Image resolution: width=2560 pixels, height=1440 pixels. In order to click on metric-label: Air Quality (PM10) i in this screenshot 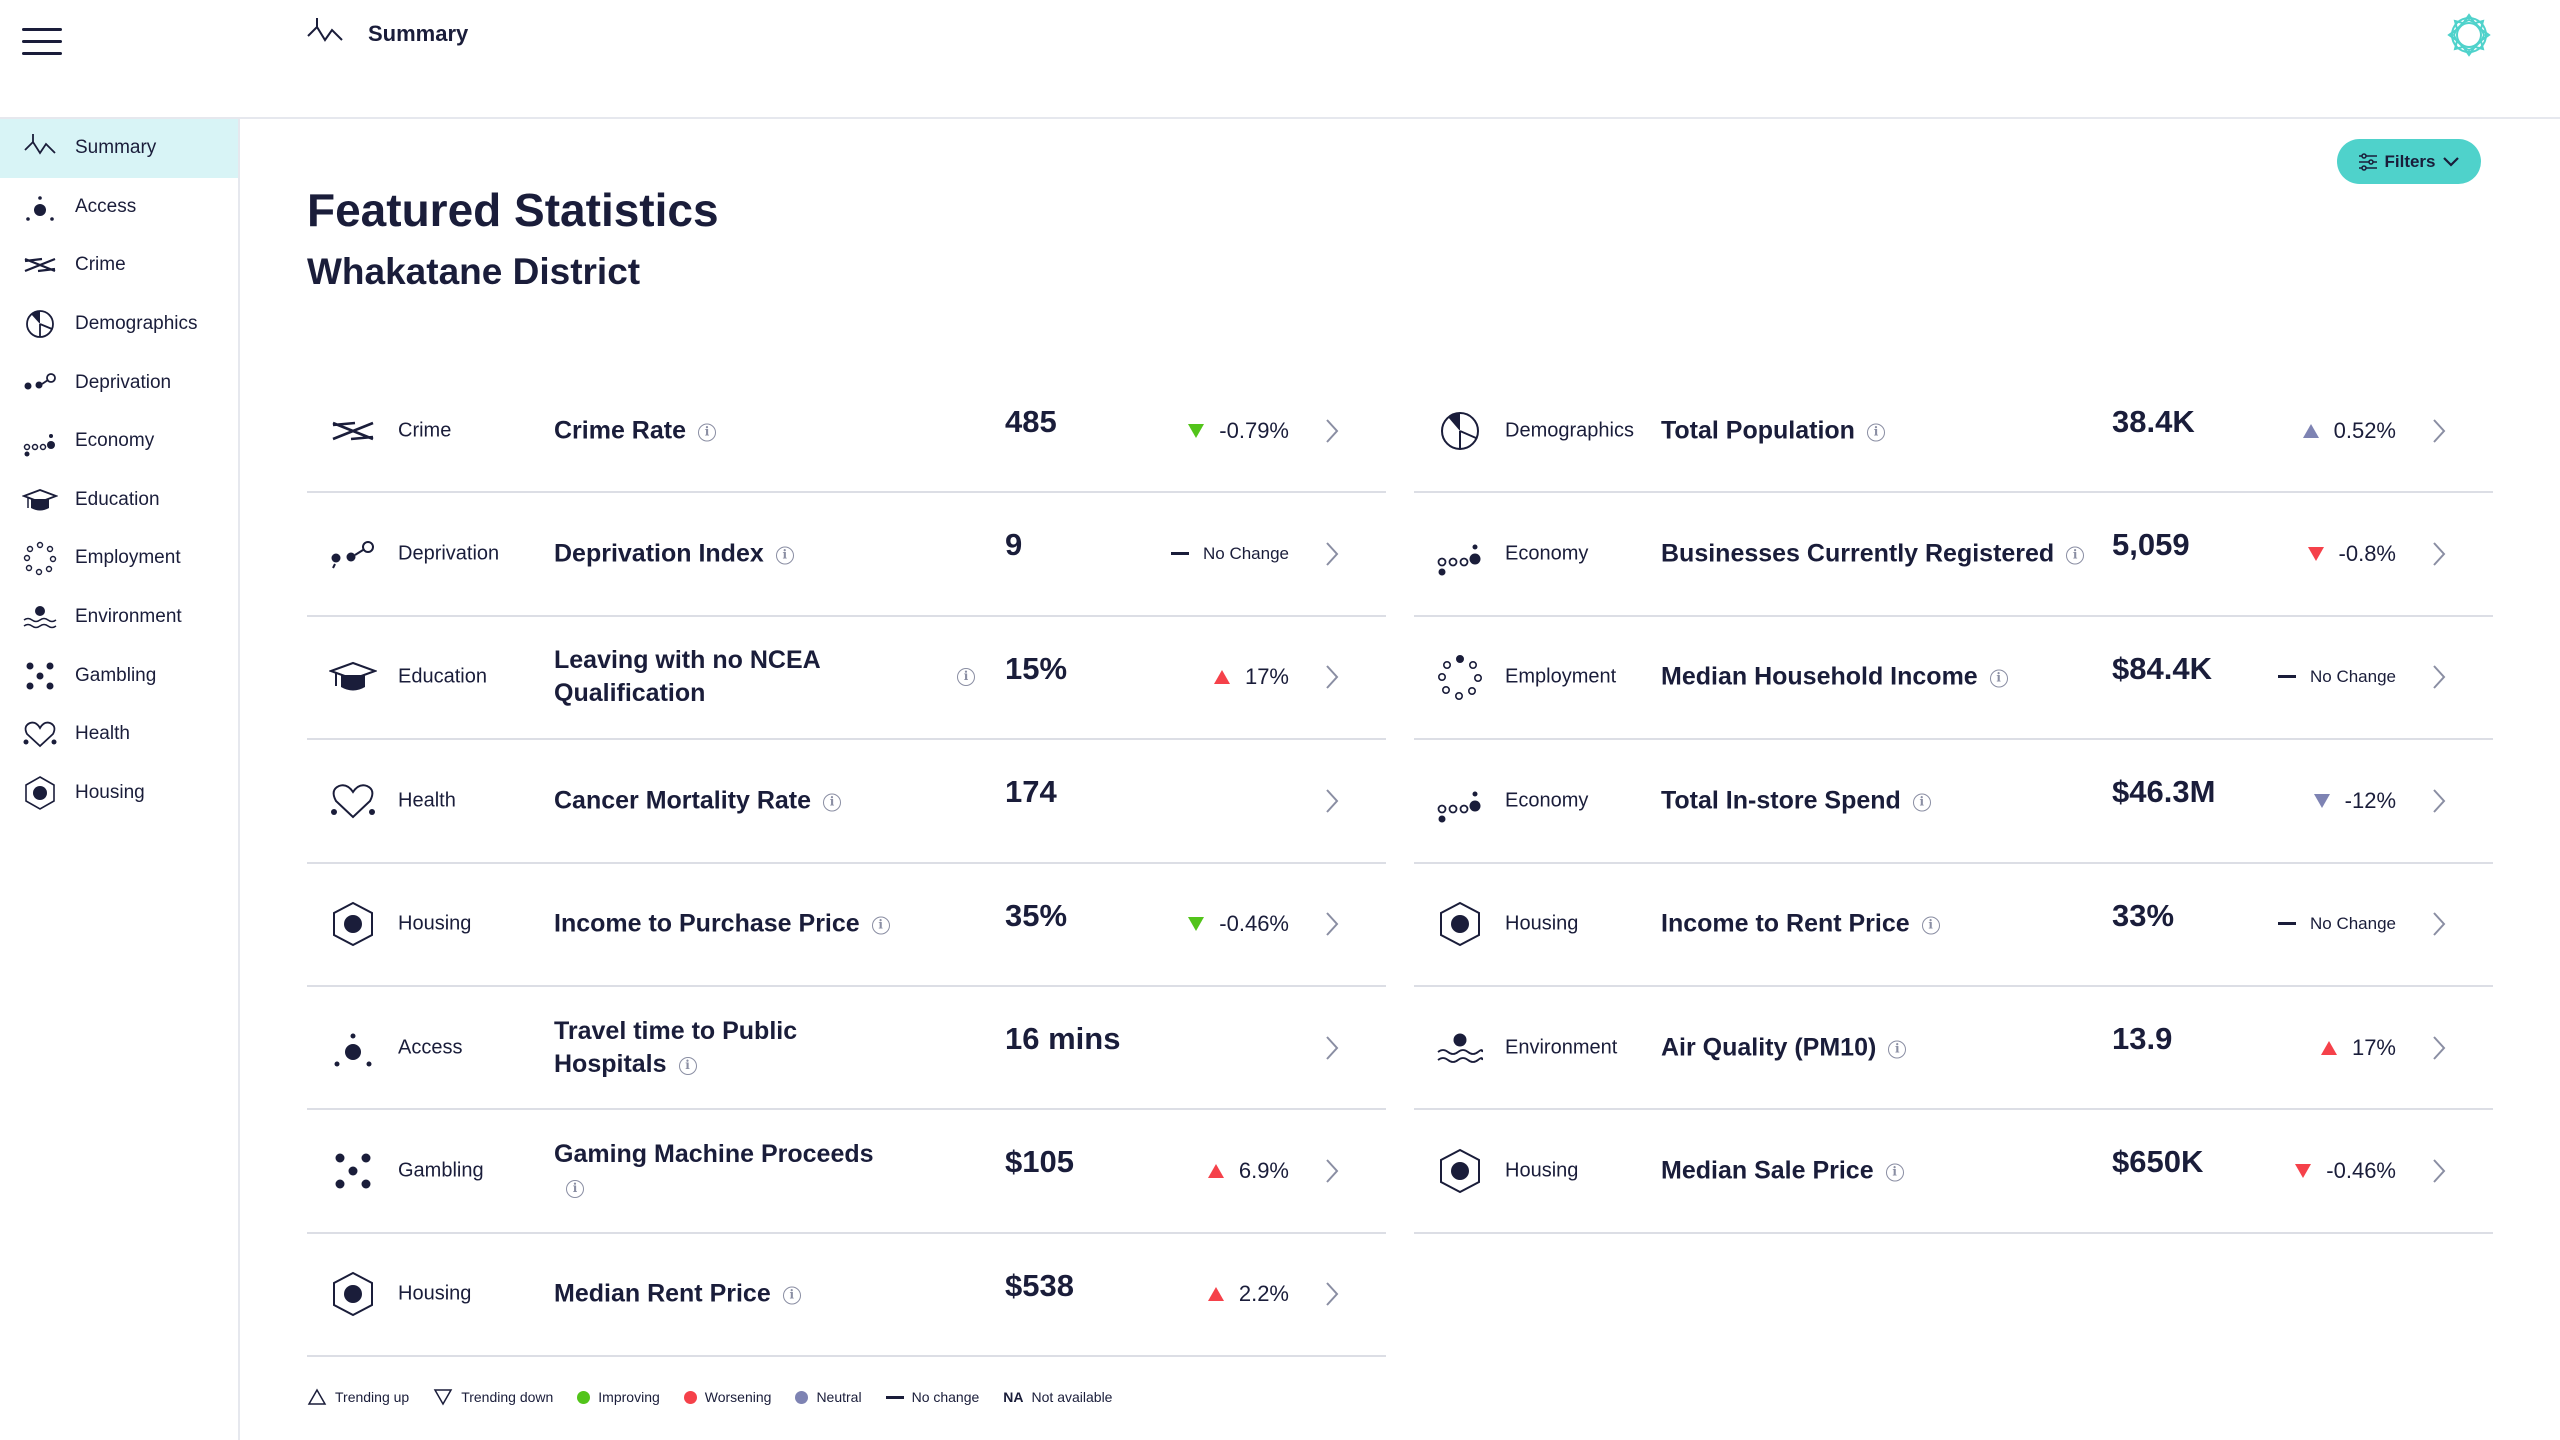, I will do `click(1784, 1047)`.